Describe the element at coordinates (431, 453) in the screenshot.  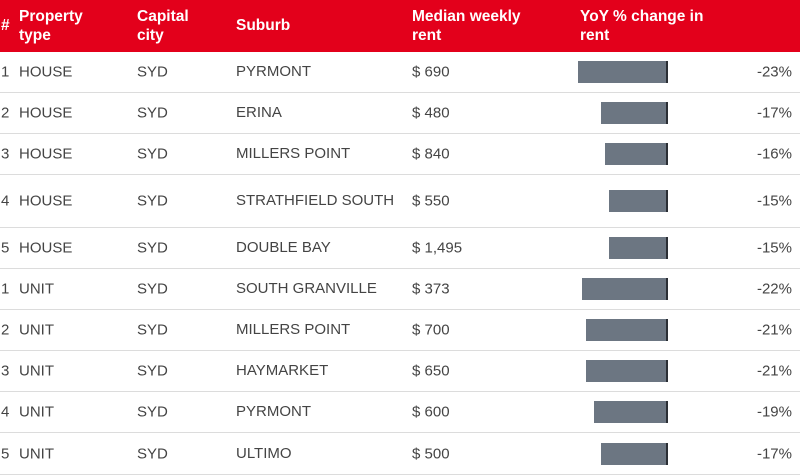
I see `row-median-rent: $ 500` at that location.